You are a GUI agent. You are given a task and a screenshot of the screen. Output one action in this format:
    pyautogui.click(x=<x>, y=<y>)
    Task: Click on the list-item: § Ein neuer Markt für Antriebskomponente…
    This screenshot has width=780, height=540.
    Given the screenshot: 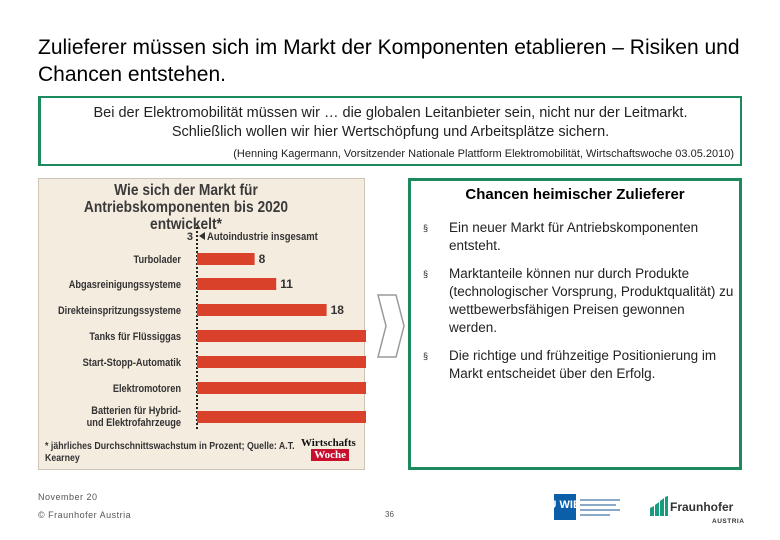 What is the action you would take?
    pyautogui.click(x=579, y=237)
    